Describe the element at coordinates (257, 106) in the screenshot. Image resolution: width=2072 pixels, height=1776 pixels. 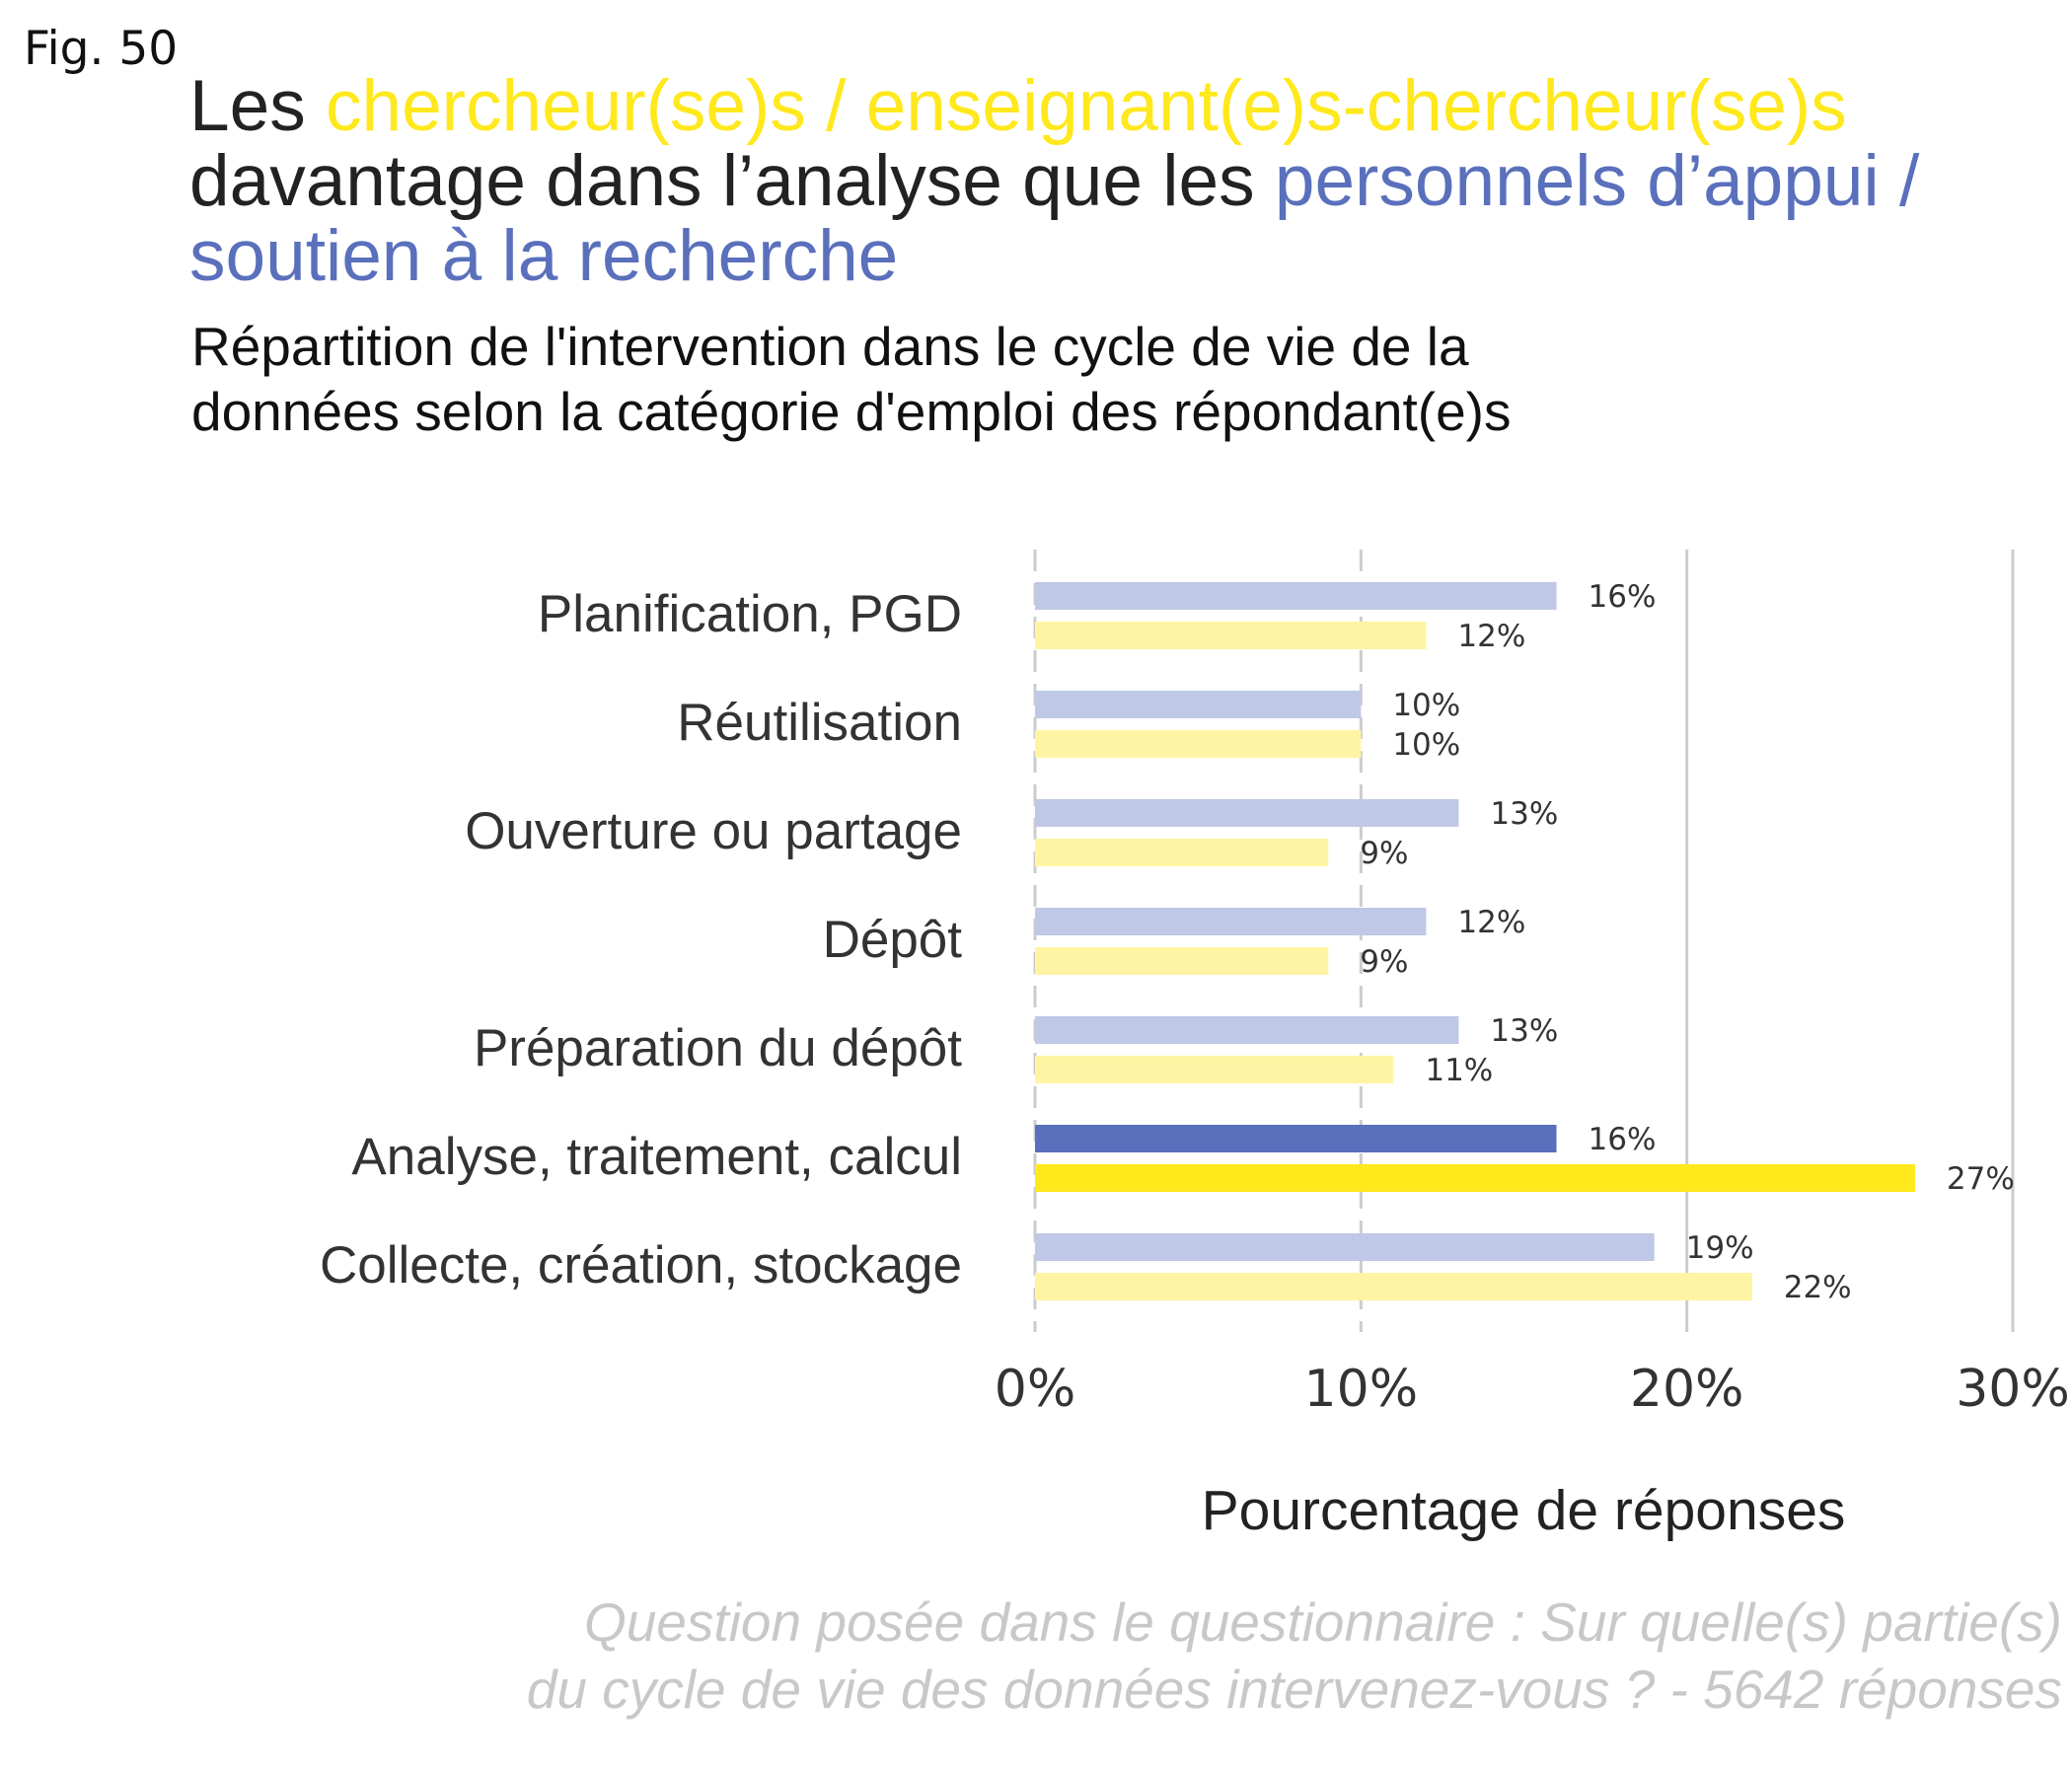
I see `title-part-1: Les` at that location.